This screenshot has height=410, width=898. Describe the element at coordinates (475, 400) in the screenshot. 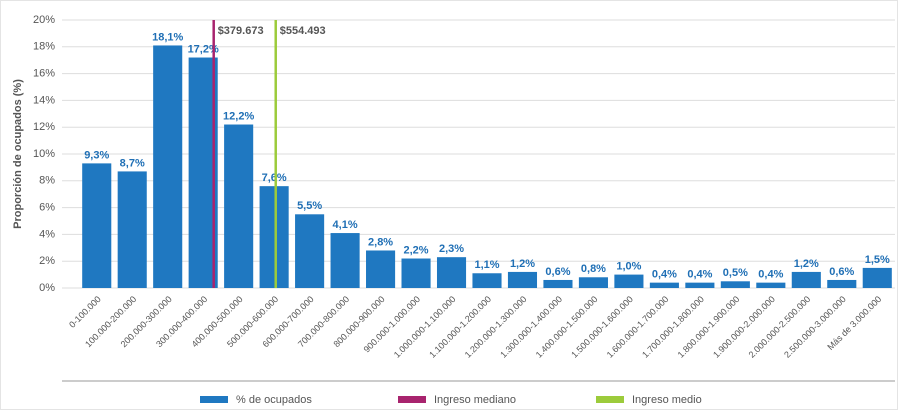

I see `legend-label: Ingreso mediano` at that location.